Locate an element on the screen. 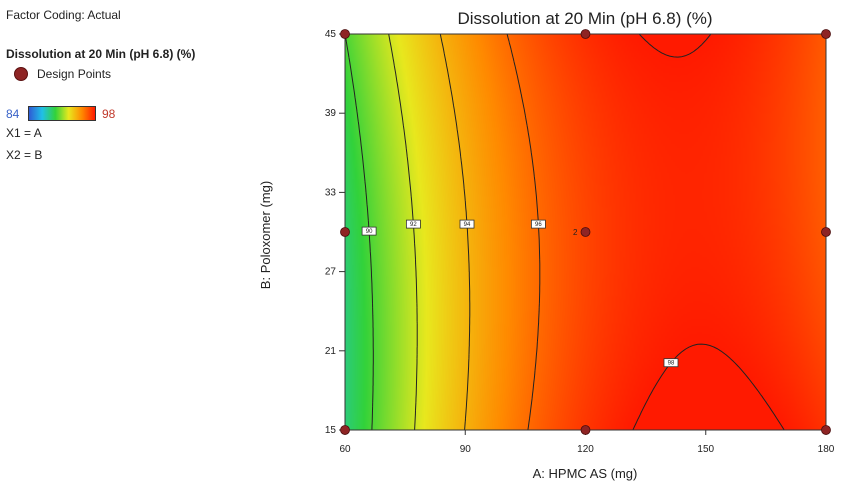 This screenshot has height=488, width=850. design-point-icon is located at coordinates (21, 74).